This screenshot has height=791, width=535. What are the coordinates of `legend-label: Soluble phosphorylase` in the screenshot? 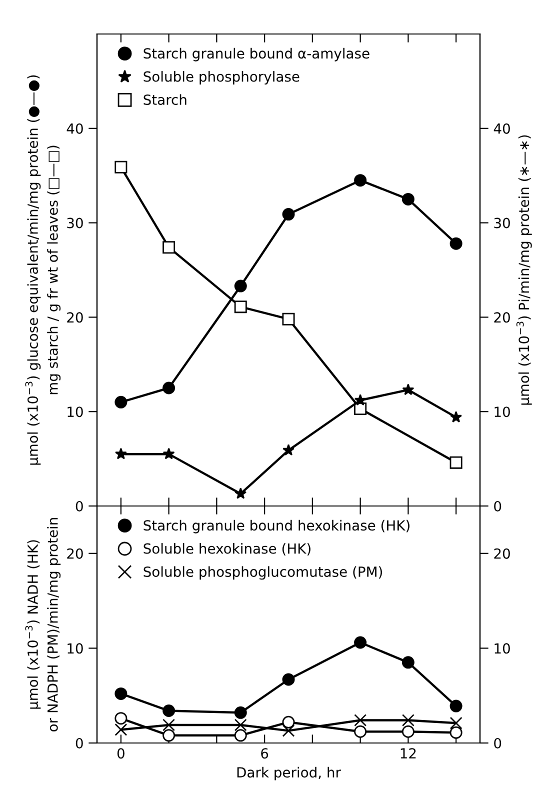 It's located at (222, 77).